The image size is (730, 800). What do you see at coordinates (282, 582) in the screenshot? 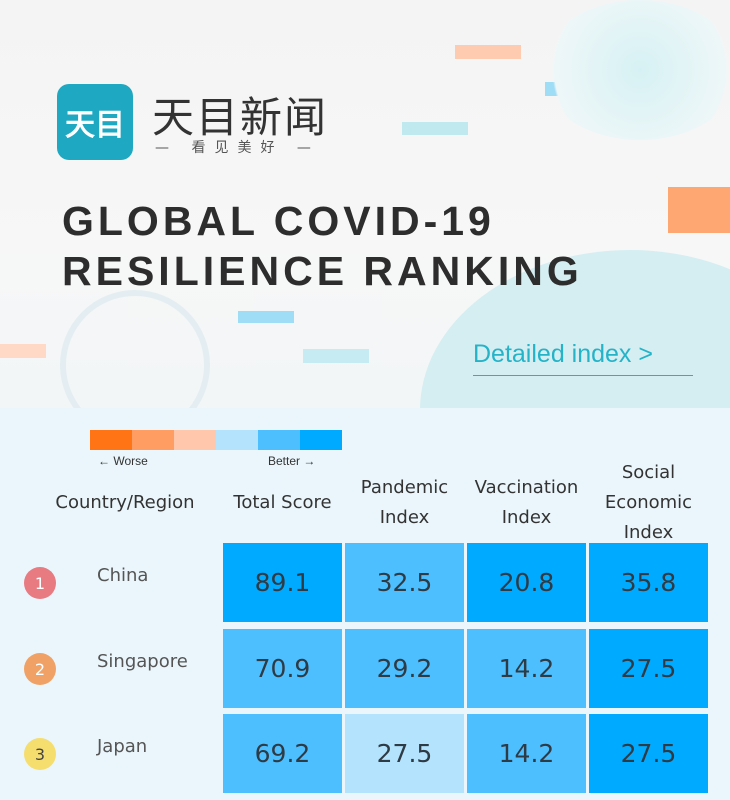
I see `score-cell: 89.1` at bounding box center [282, 582].